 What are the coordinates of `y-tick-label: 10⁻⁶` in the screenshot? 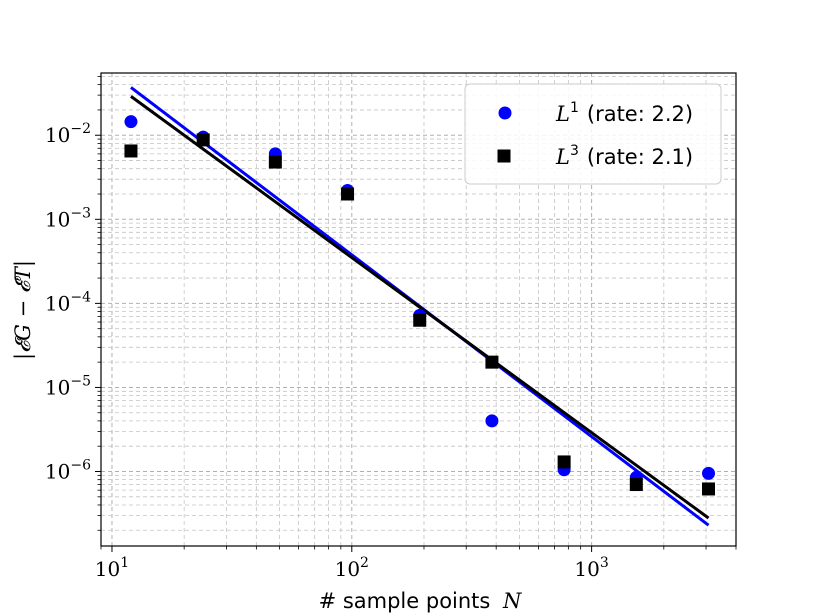 It's located at (68, 471).